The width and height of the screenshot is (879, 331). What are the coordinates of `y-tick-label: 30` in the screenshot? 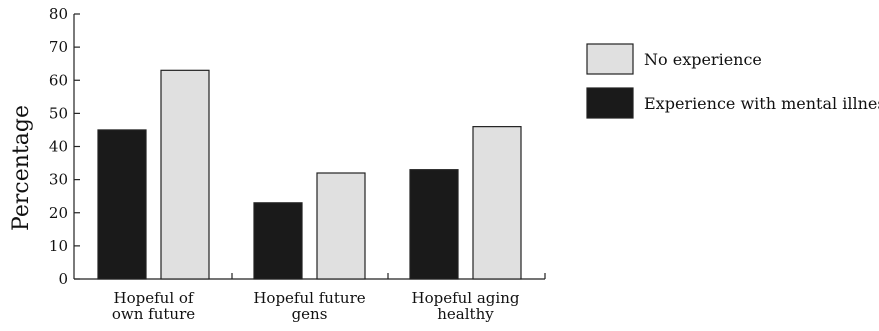 It's located at (58, 180).